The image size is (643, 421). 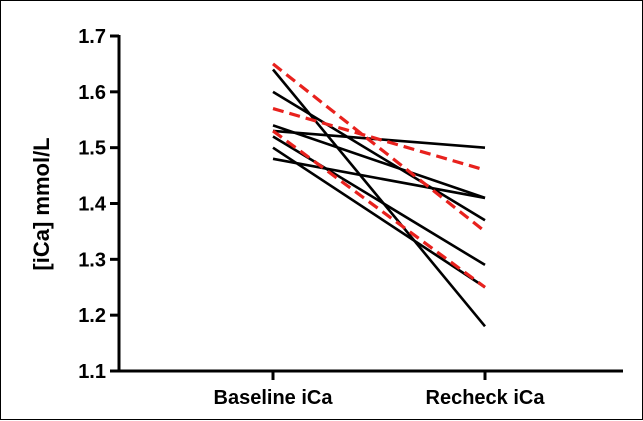 What do you see at coordinates (92, 372) in the screenshot?
I see `y-tick-label: 1.1` at bounding box center [92, 372].